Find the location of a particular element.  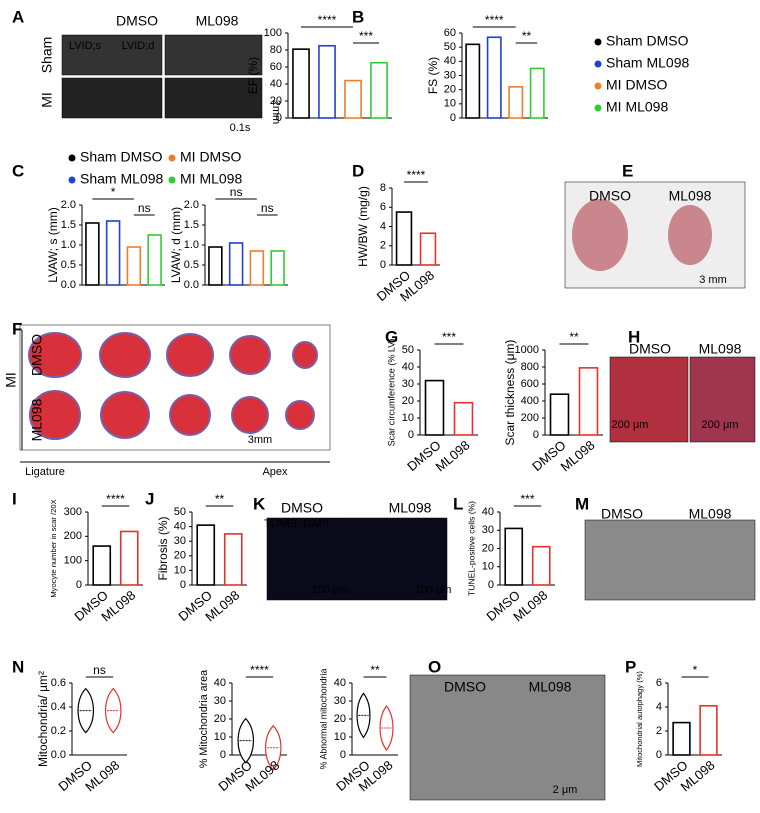

y-tick-label: 0.4 is located at coordinates (58, 707).